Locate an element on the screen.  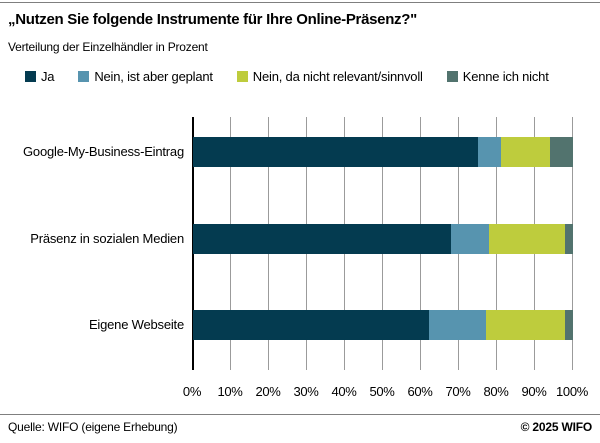
legend-item: Nein, ist aber geplant is located at coordinates (145, 76).